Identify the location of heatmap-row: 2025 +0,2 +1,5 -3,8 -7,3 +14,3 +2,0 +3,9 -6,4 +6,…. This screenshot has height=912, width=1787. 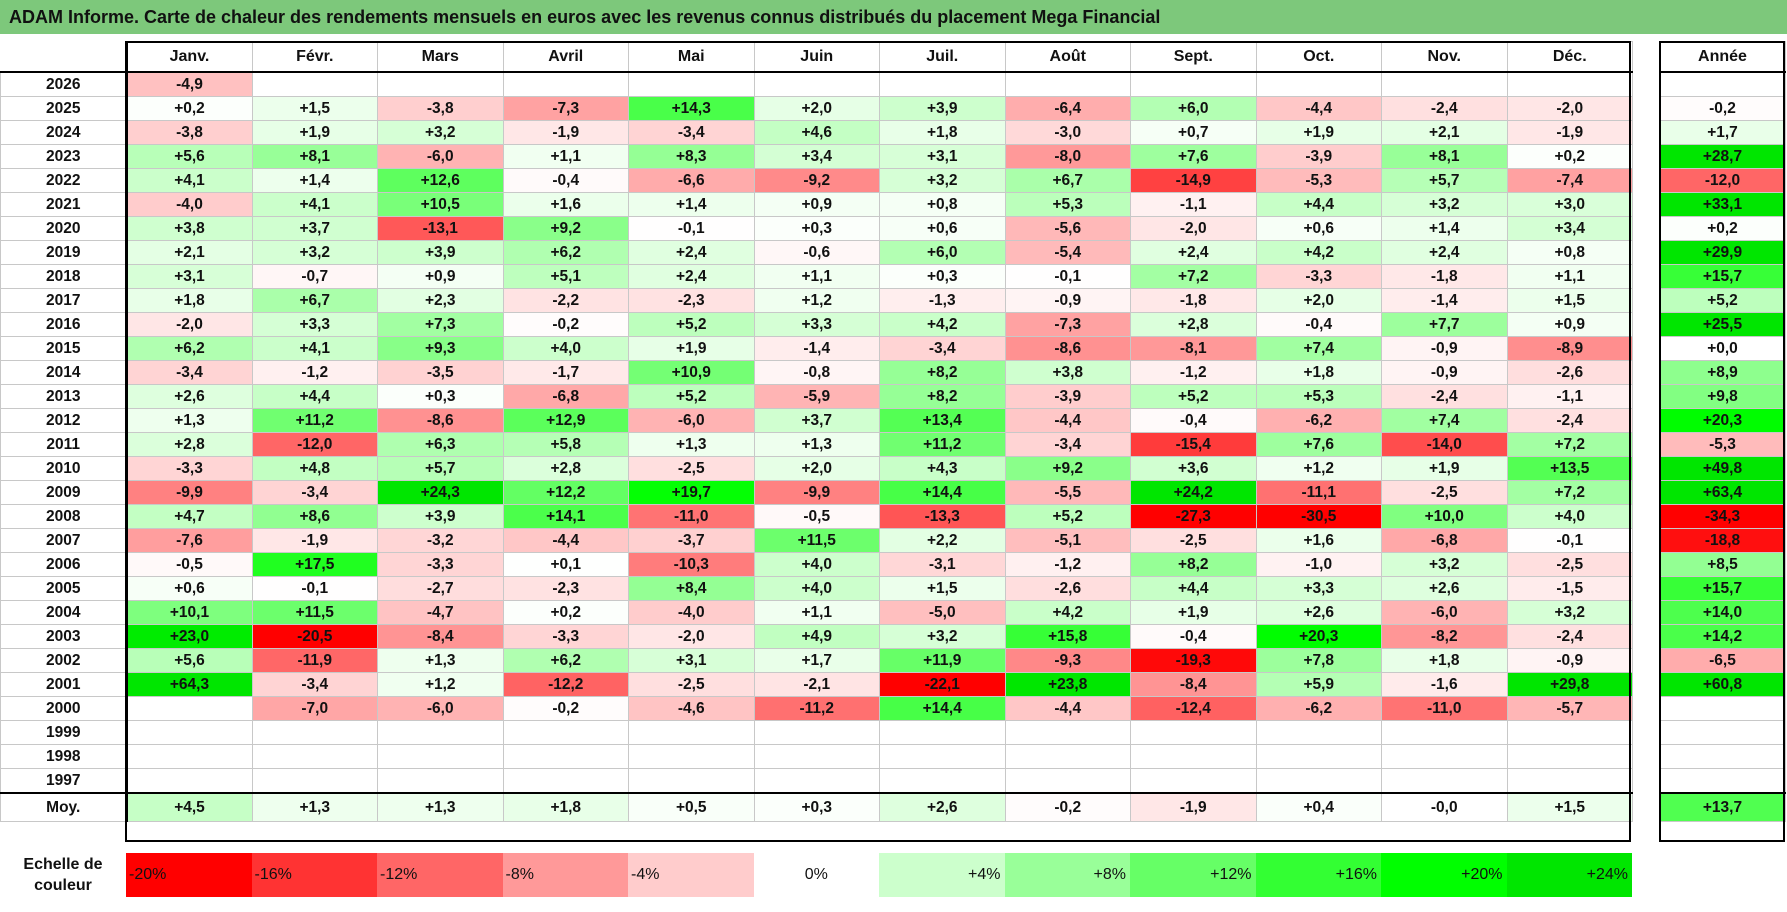
(816, 108).